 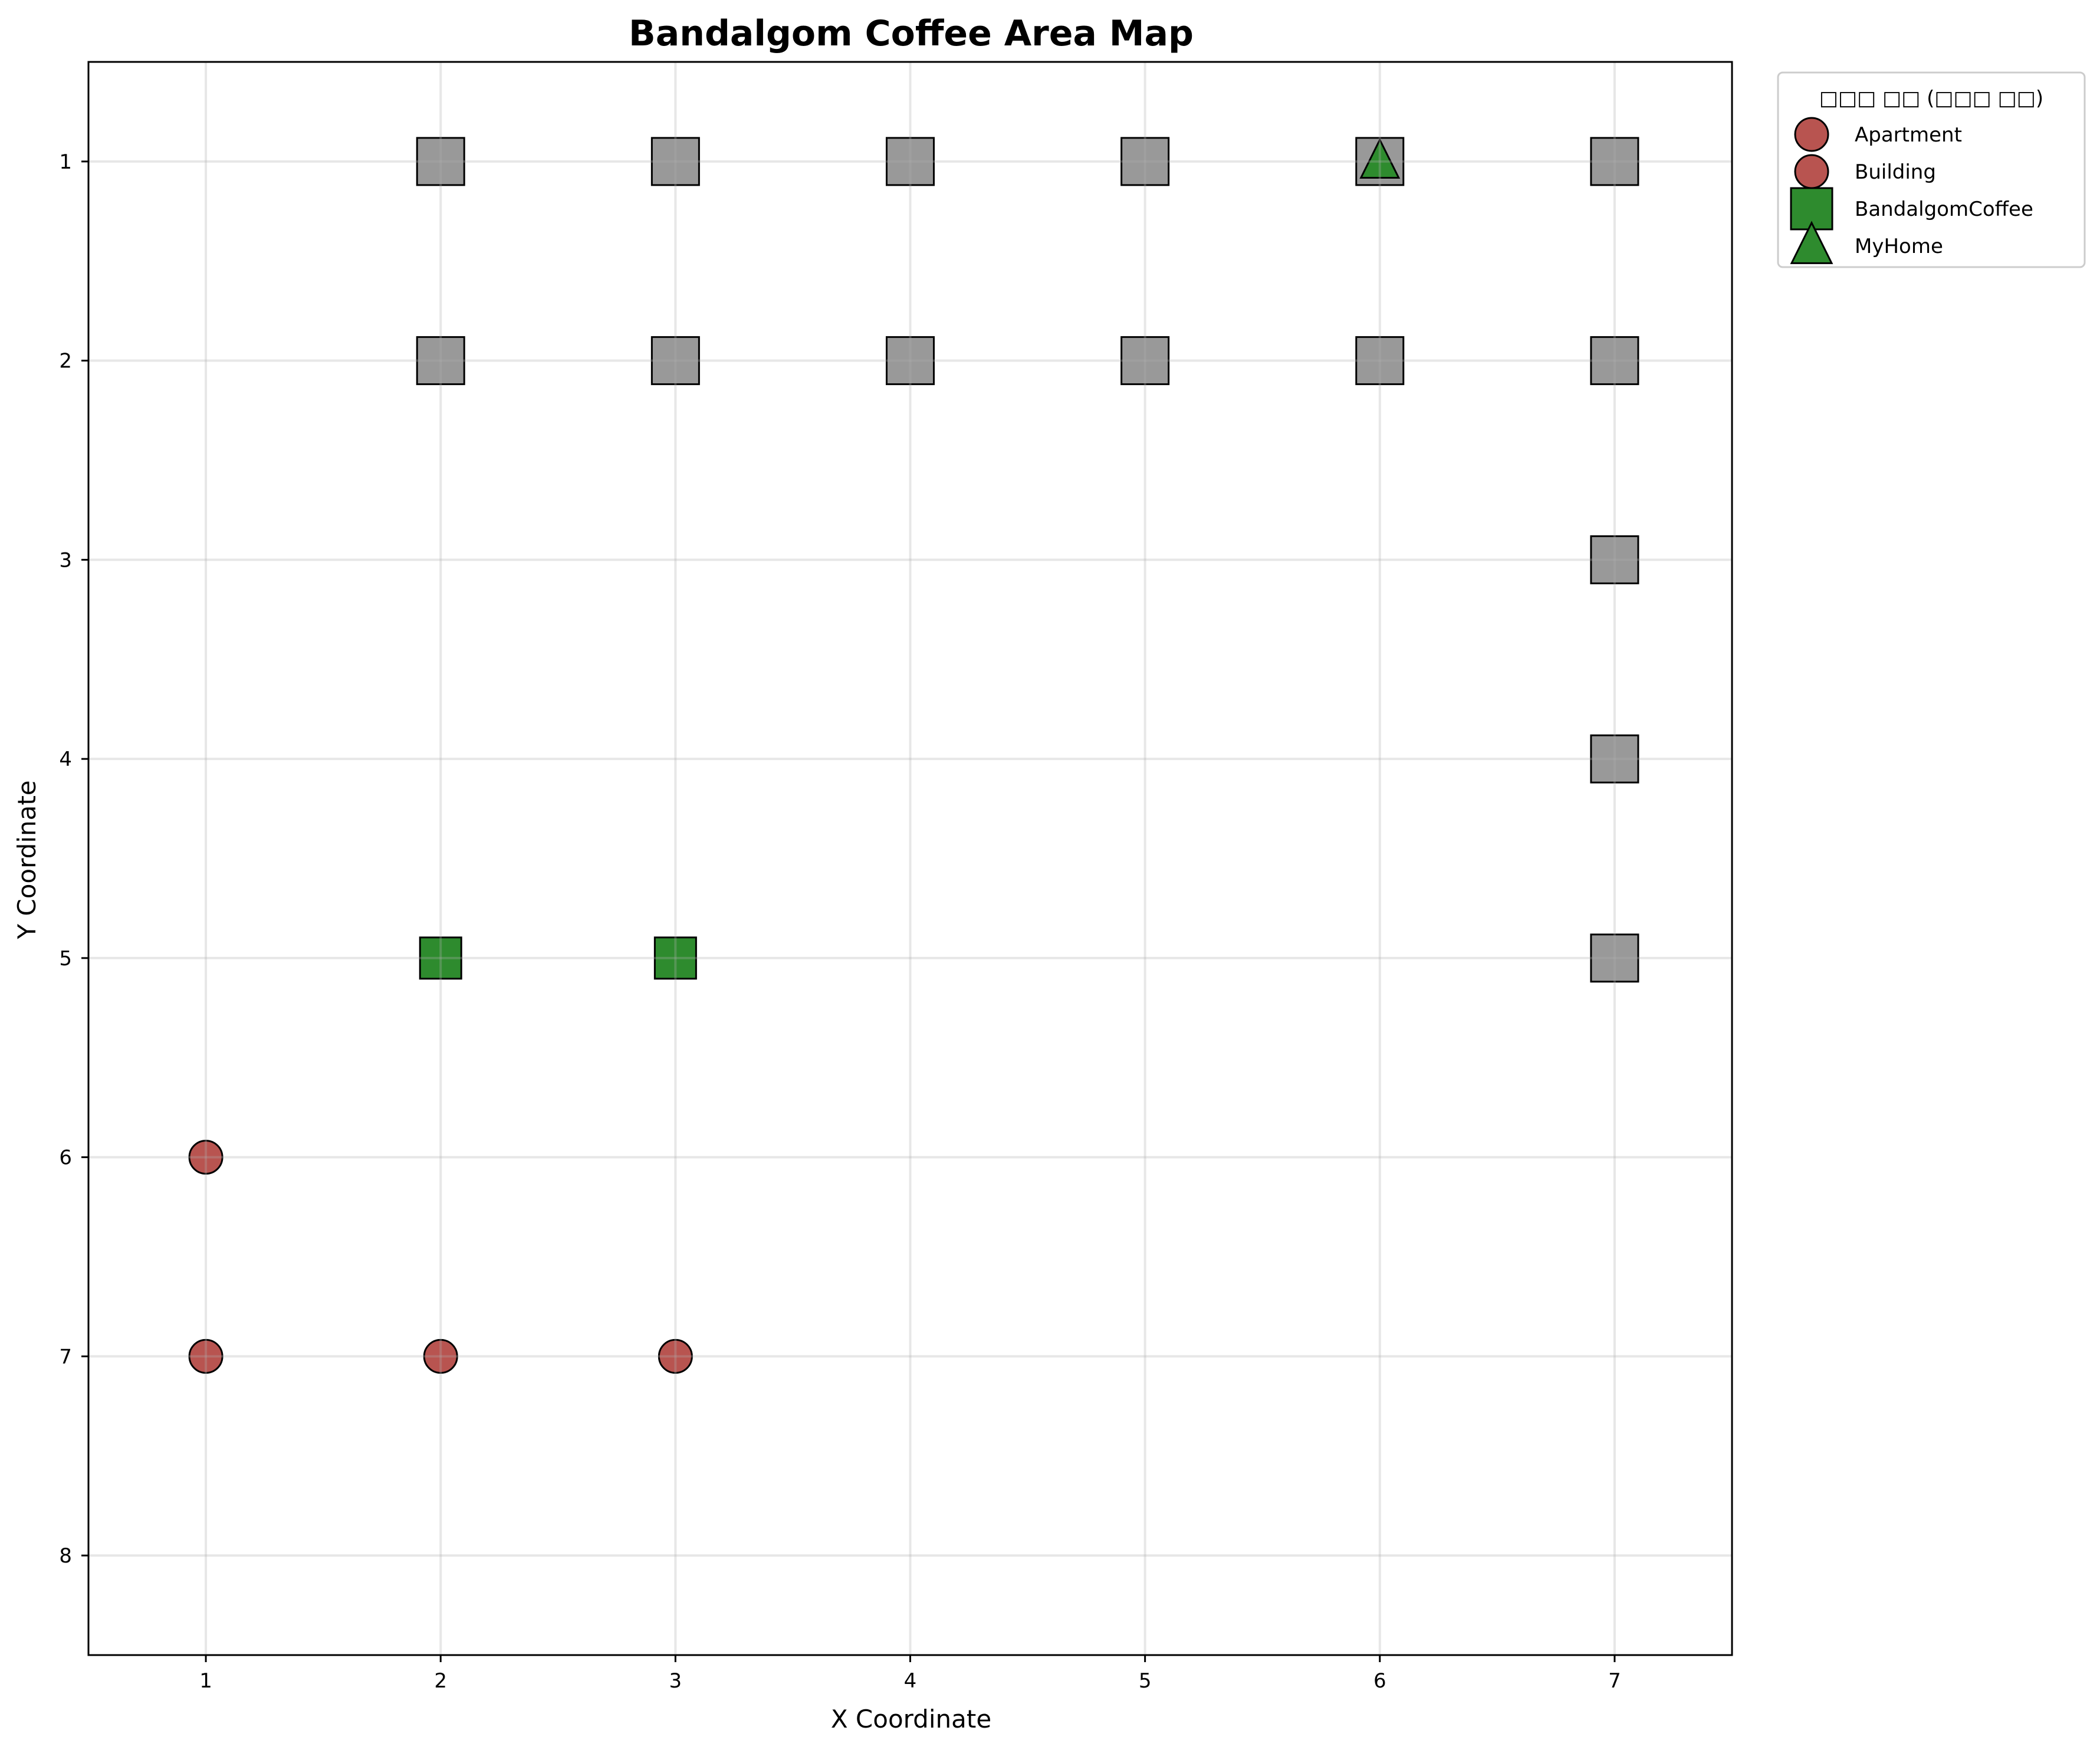 I want to click on y-tick-label: 3, so click(x=65, y=560).